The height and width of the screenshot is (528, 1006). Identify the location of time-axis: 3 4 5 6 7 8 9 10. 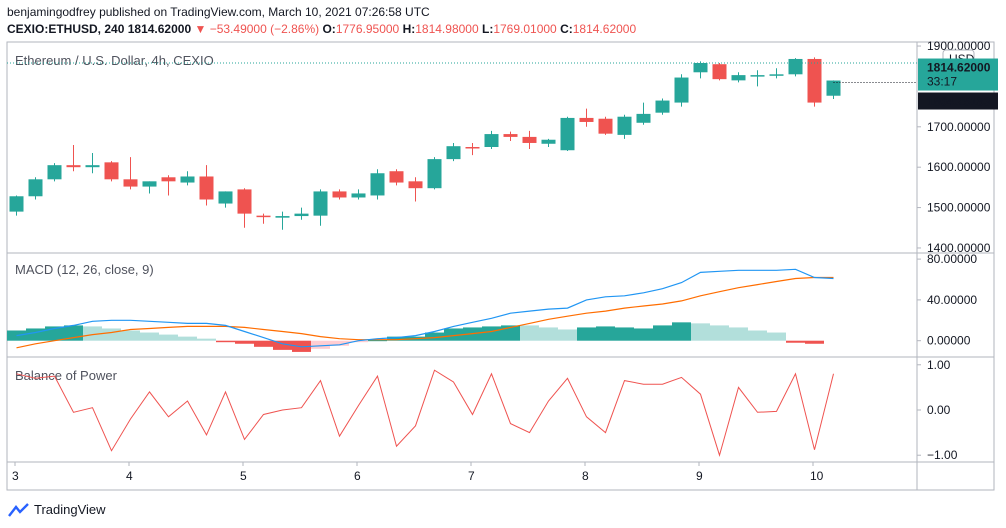
(418, 472).